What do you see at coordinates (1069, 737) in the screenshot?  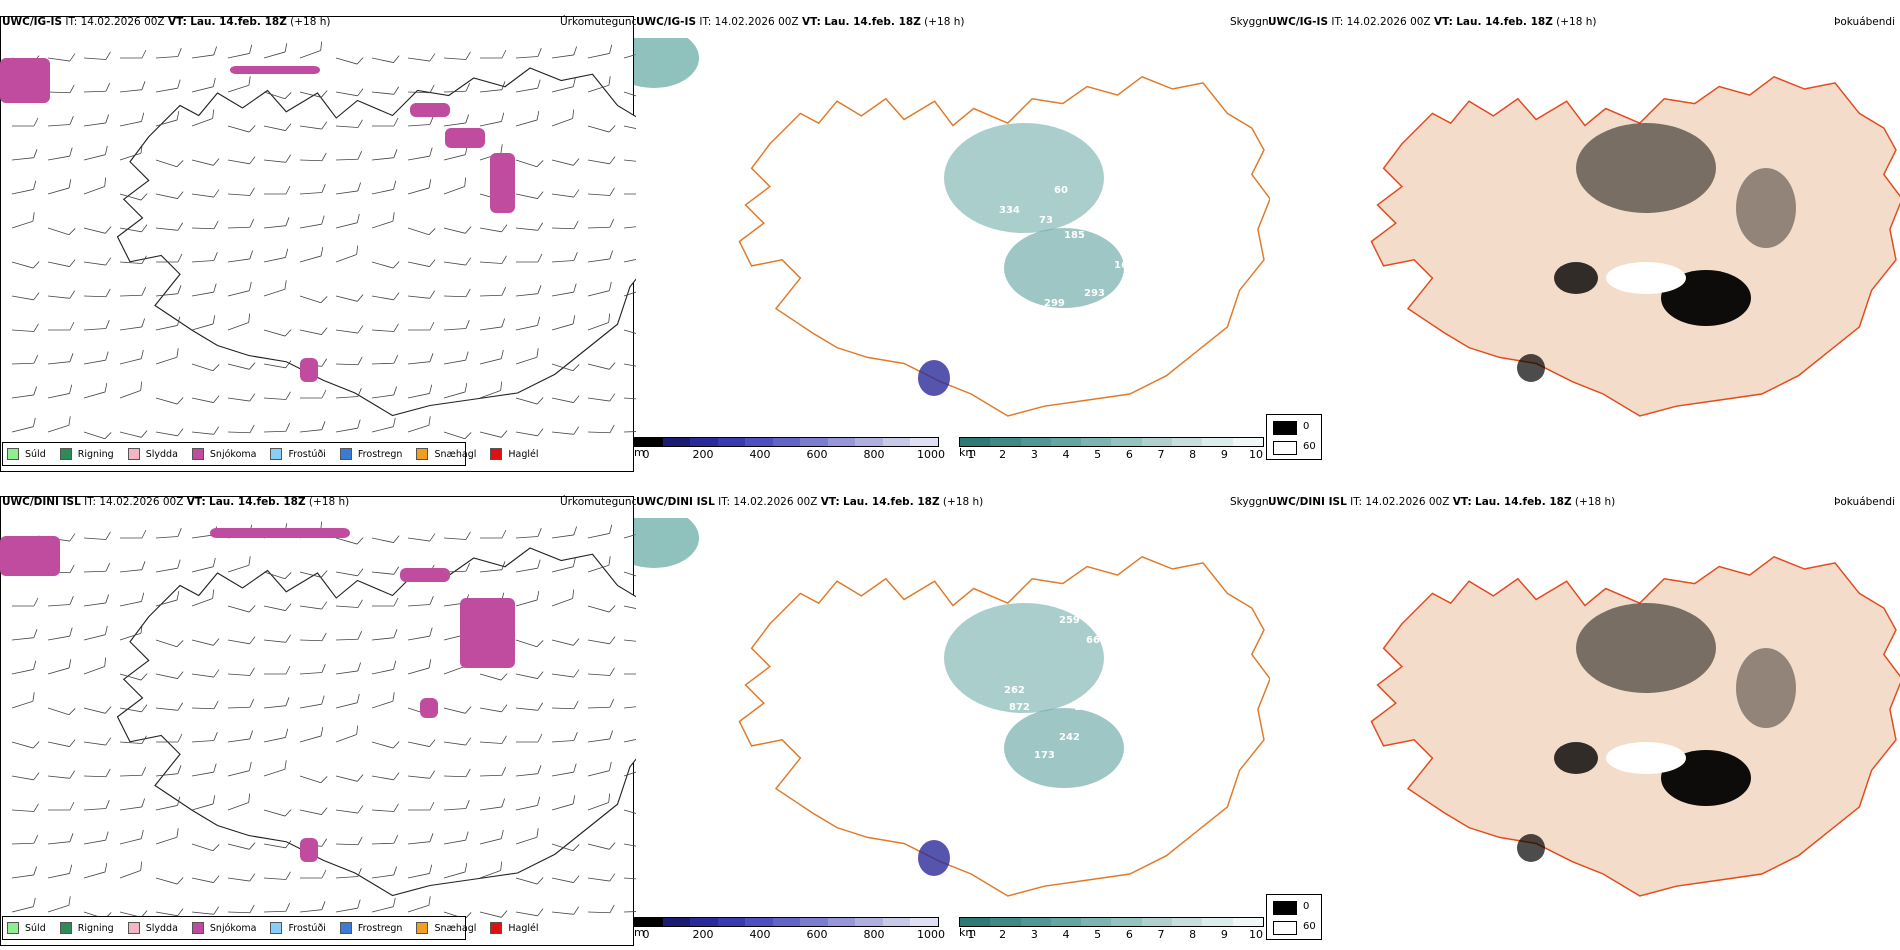 I see `cloud-base-label: 242` at bounding box center [1069, 737].